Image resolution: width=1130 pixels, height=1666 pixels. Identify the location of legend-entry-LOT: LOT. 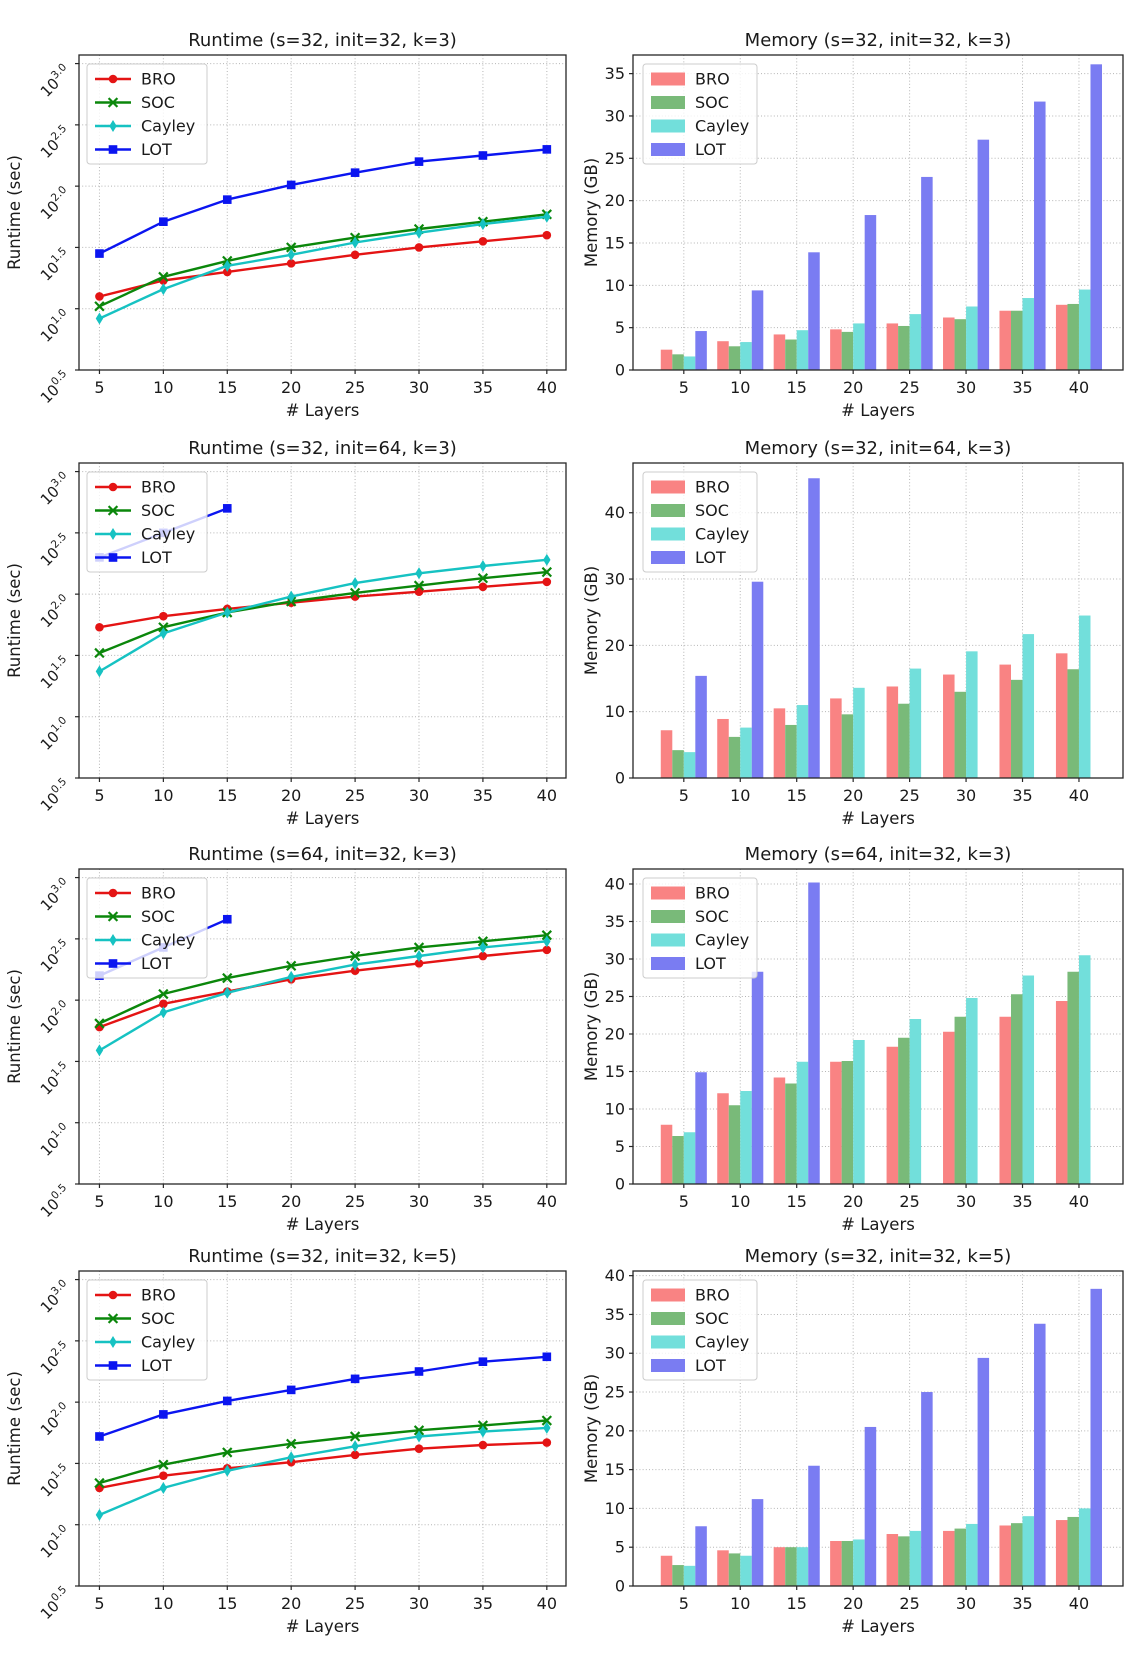
(133, 963).